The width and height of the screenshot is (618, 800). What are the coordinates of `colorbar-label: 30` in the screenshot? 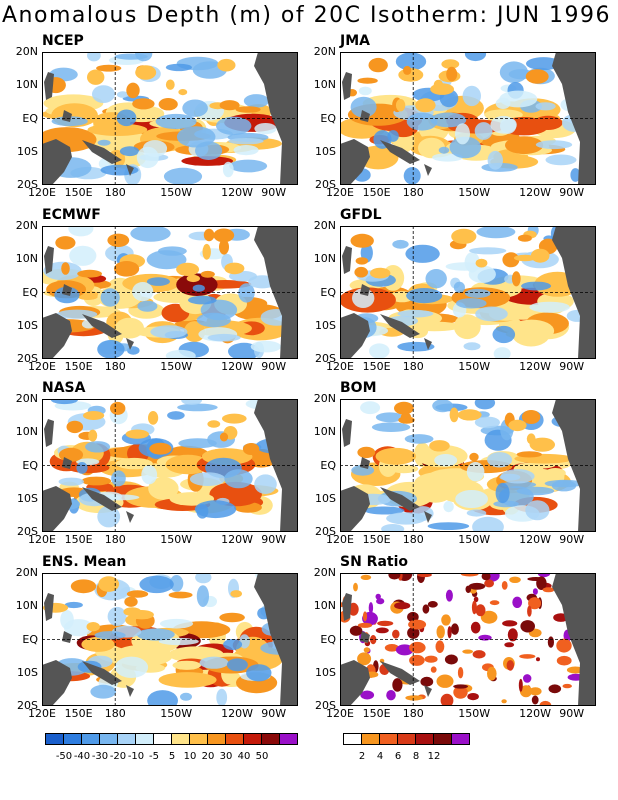 It's located at (226, 756).